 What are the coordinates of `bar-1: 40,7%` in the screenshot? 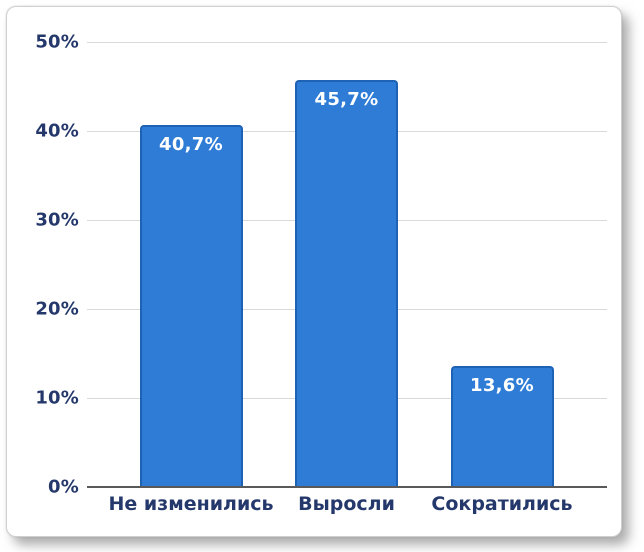 It's located at (191, 305).